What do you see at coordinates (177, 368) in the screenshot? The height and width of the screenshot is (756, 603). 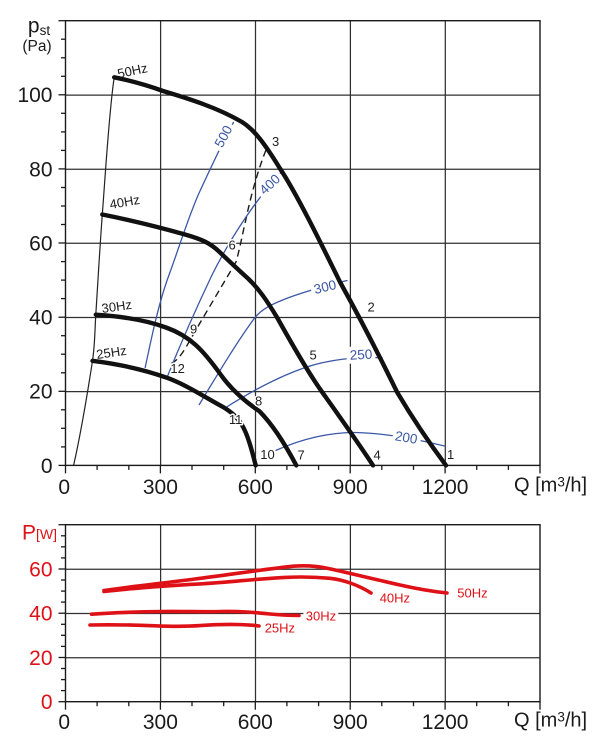 I see `svg-text: 12` at bounding box center [177, 368].